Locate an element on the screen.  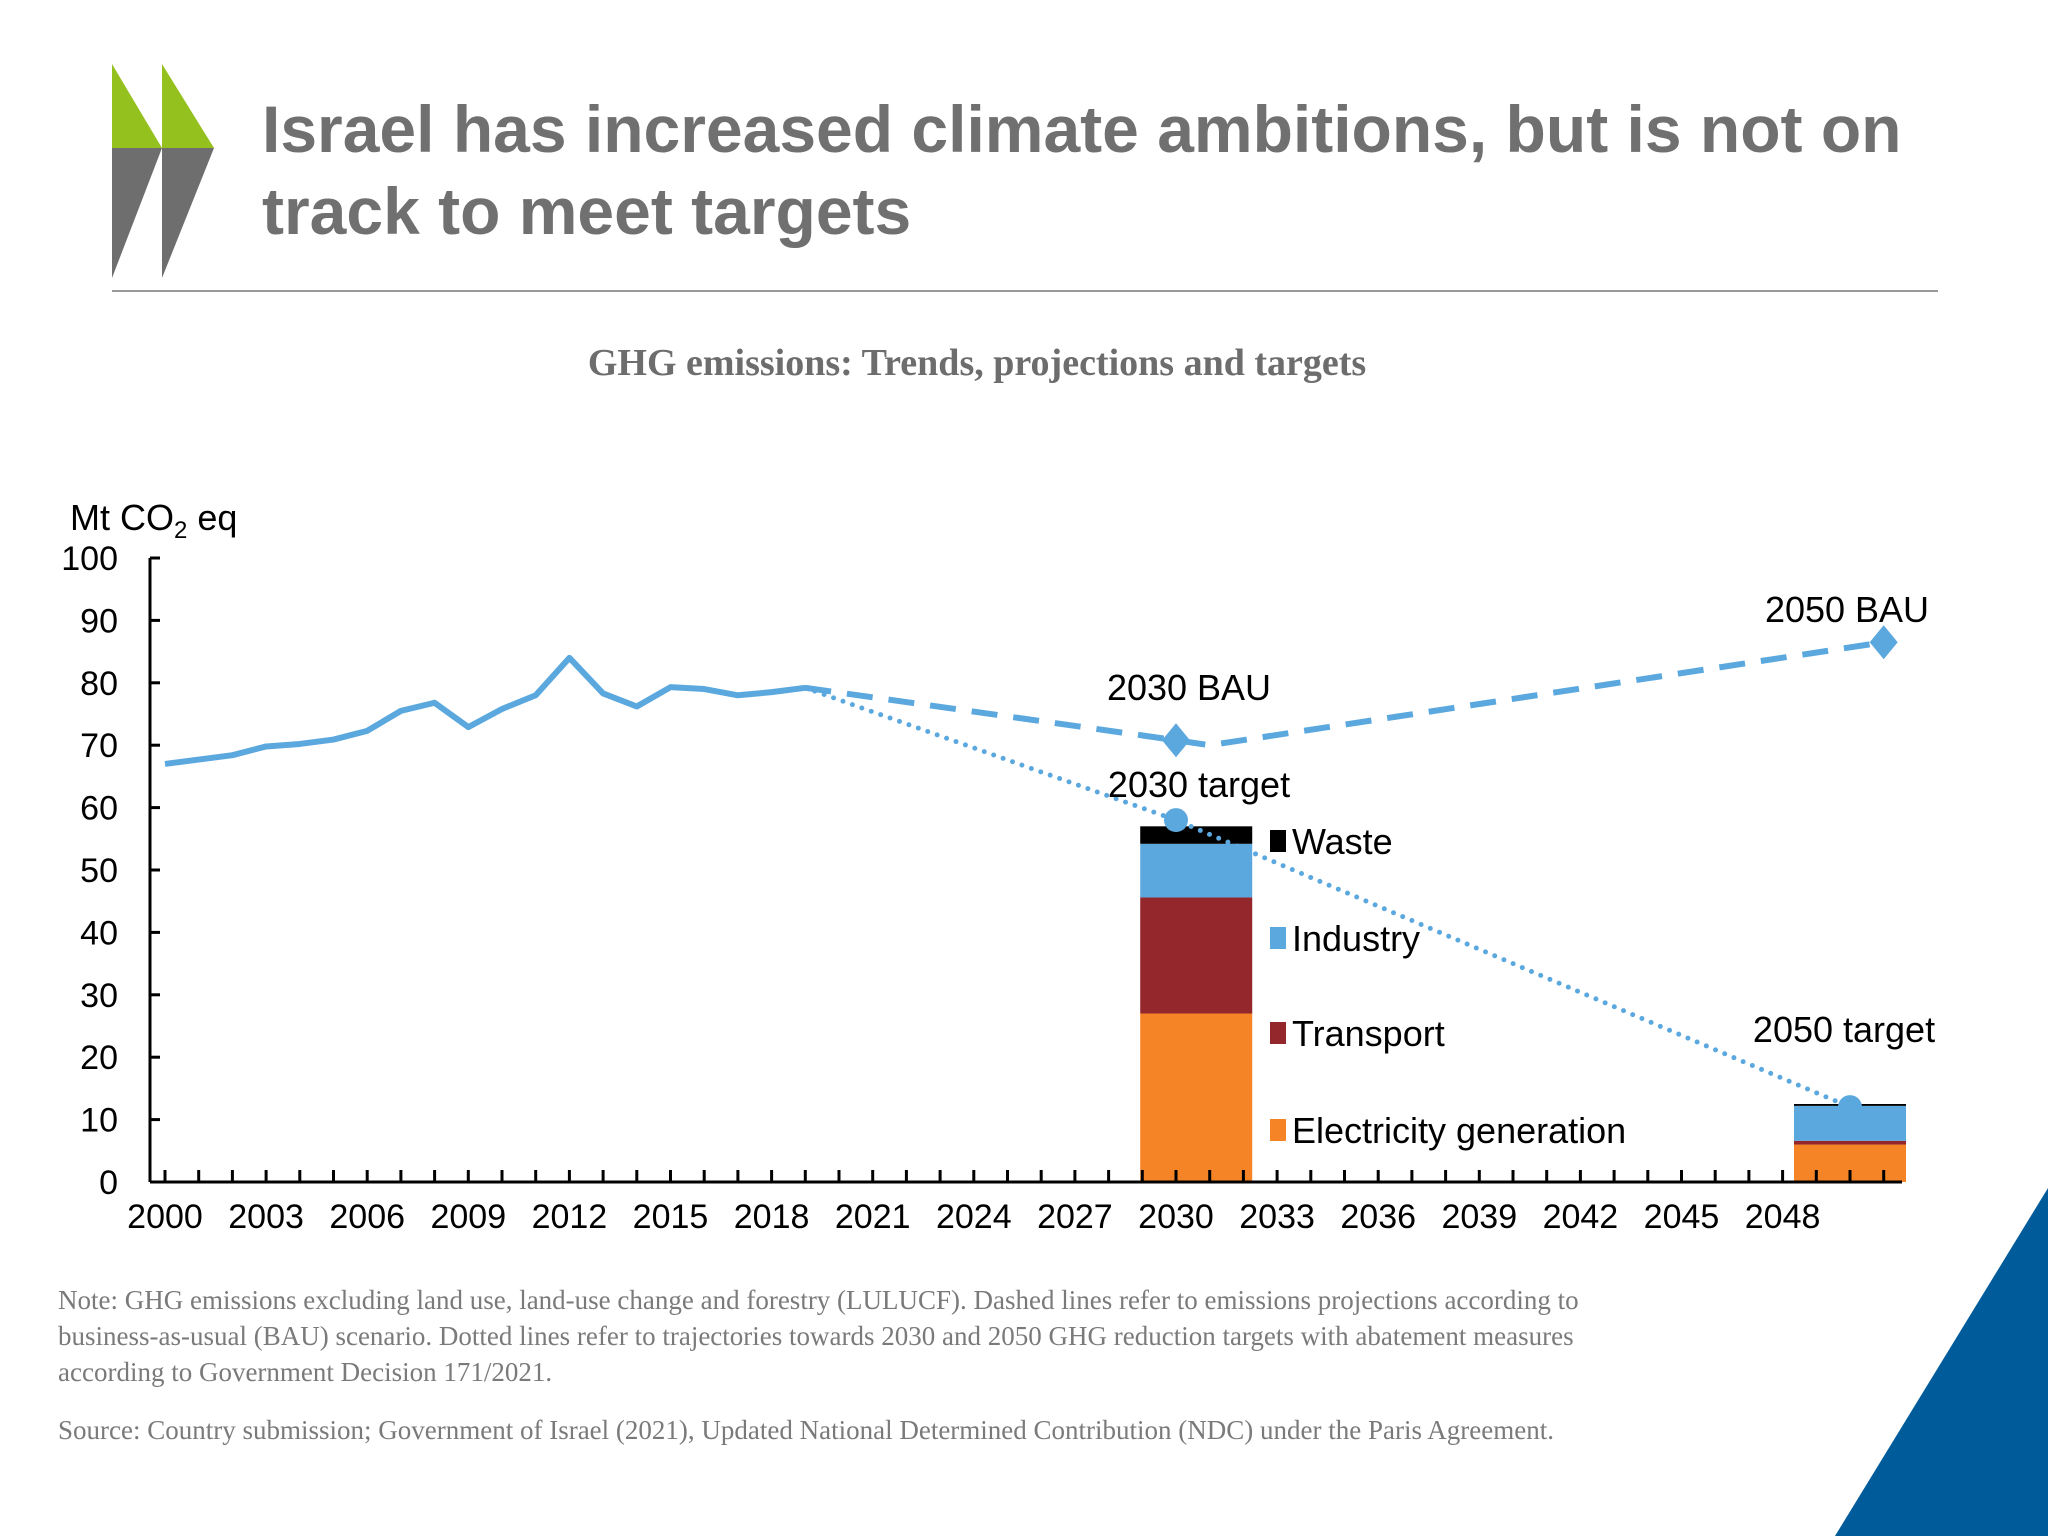
x-tick-label: 2003 is located at coordinates (266, 1217).